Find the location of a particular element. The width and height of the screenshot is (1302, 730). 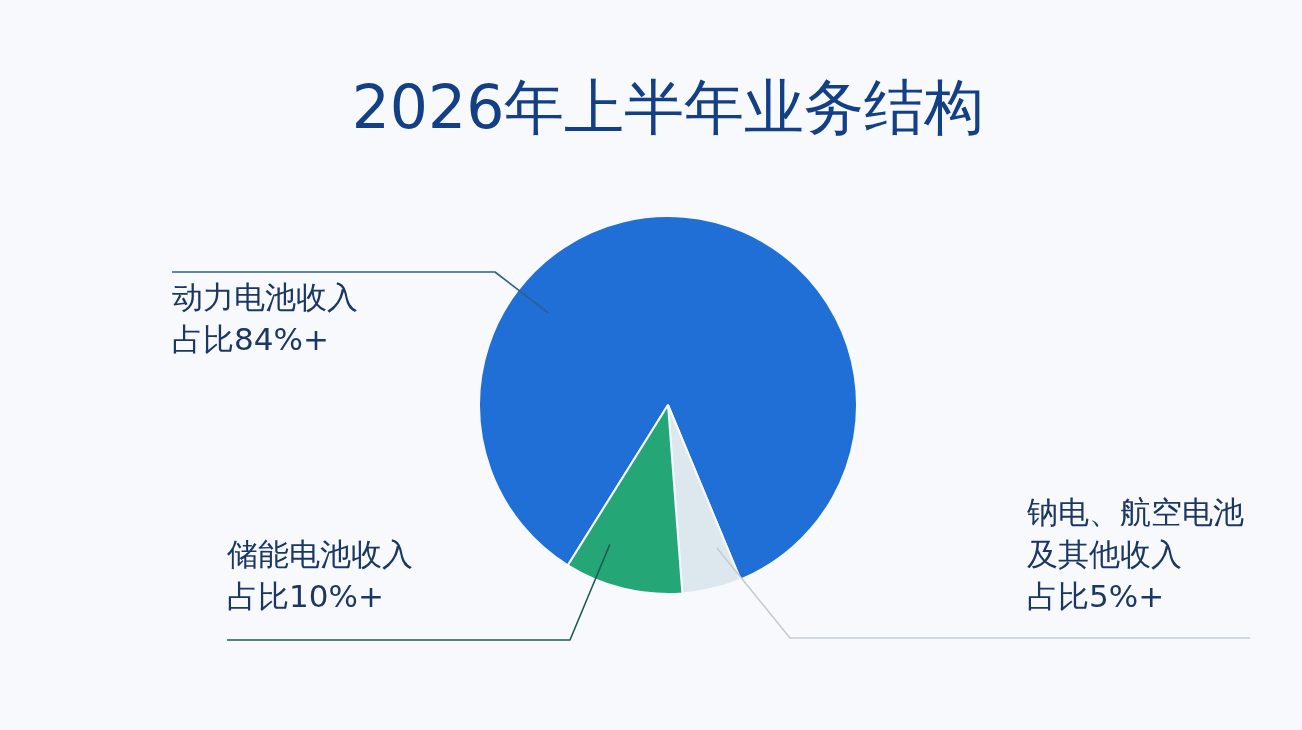

chart-title: 2026年上半年业务结构 is located at coordinates (668, 106).